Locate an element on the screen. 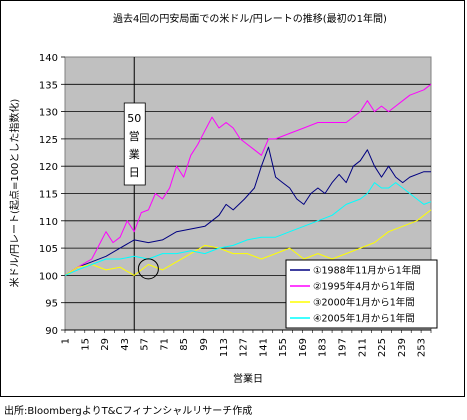 This screenshot has height=420, width=467. x-tick-label: 169 is located at coordinates (303, 347).